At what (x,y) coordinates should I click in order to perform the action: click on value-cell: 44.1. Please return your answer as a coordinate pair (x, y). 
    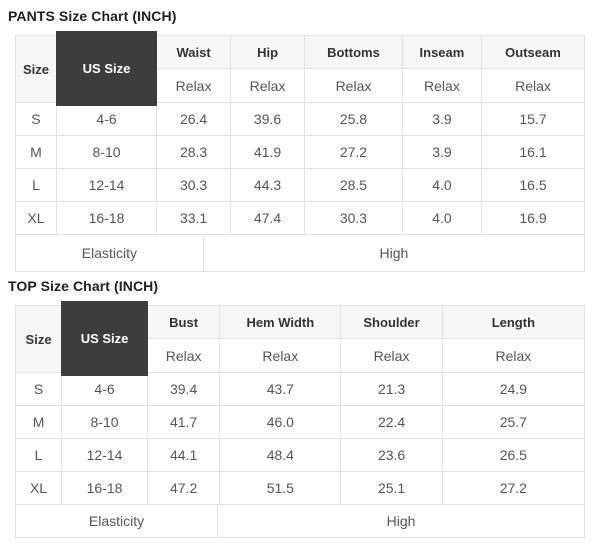
    Looking at the image, I should click on (183, 455).